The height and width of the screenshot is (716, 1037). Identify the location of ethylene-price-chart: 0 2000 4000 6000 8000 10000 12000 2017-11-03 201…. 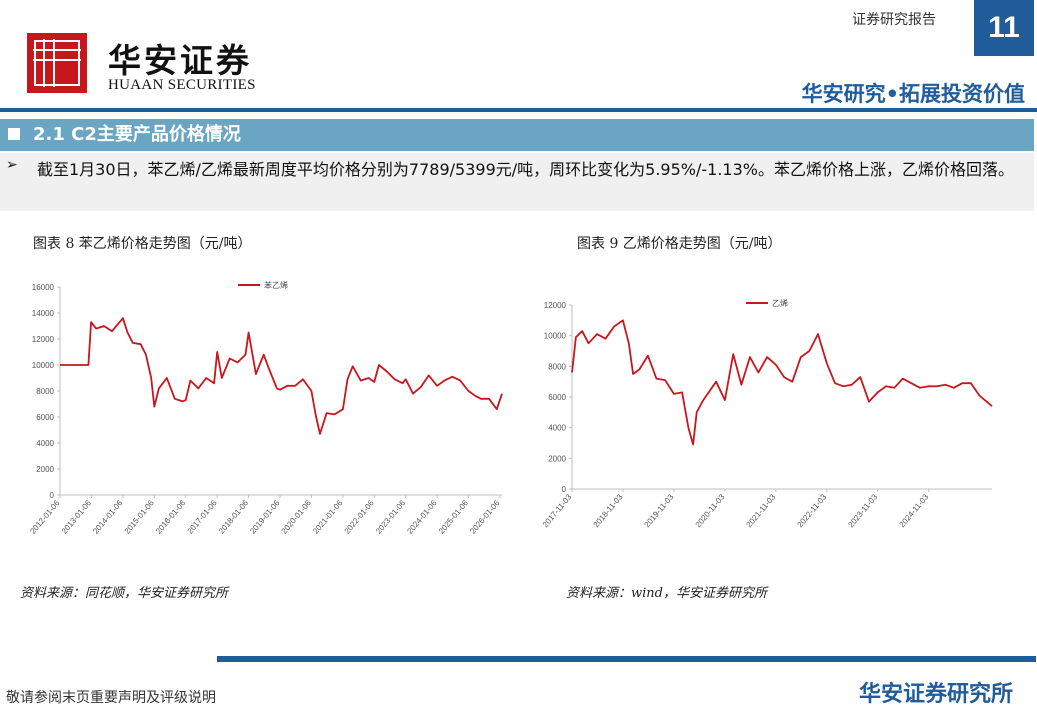
(767, 413).